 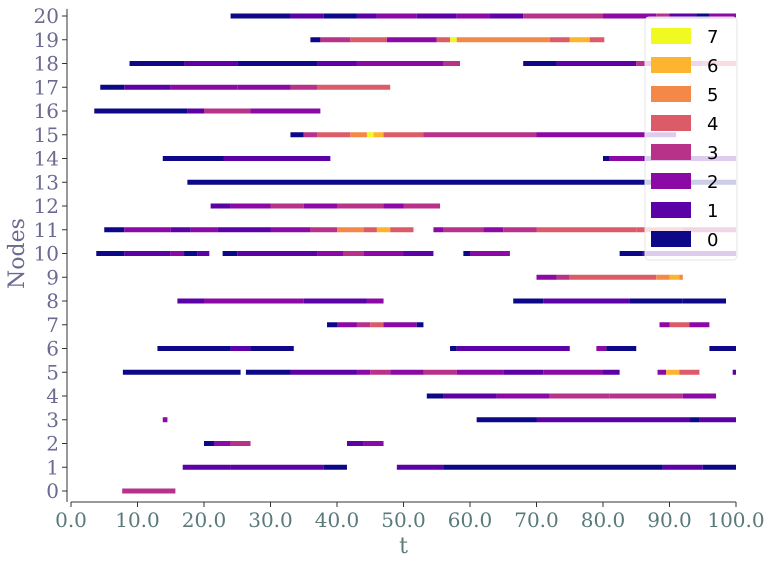 I want to click on x-tick-label: 60.0, so click(x=470, y=520).